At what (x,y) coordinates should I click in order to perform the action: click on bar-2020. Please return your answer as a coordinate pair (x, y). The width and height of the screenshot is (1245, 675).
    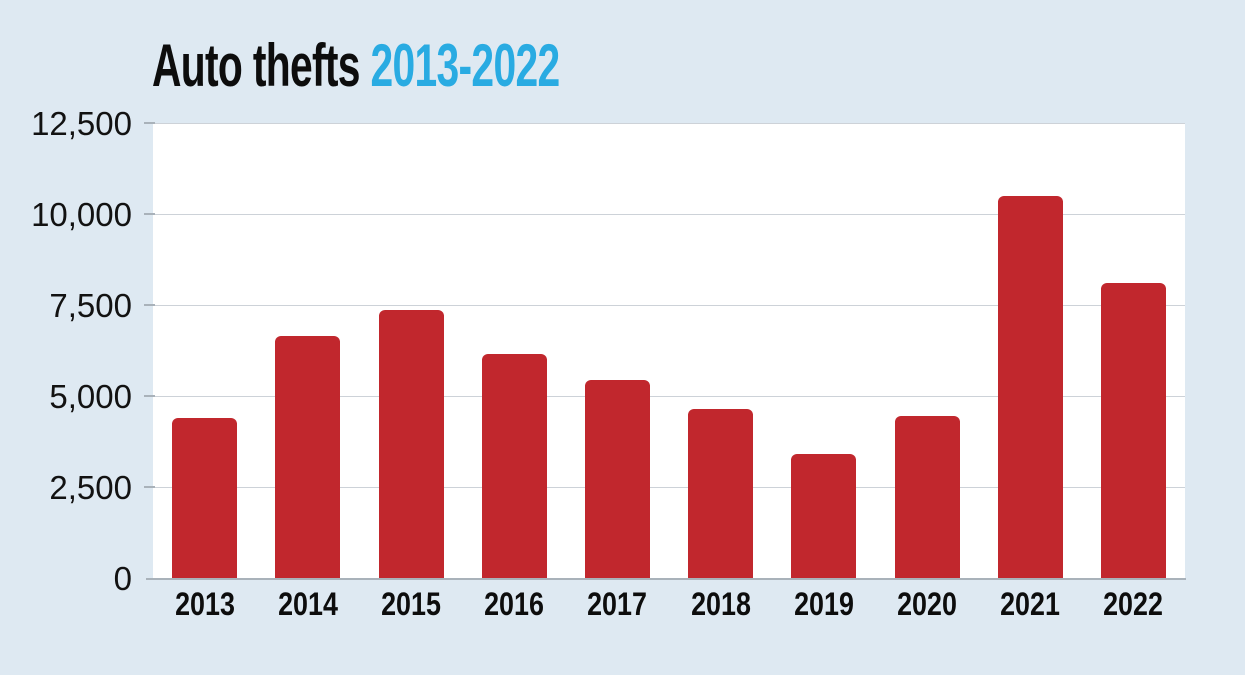
    Looking at the image, I should click on (927, 497).